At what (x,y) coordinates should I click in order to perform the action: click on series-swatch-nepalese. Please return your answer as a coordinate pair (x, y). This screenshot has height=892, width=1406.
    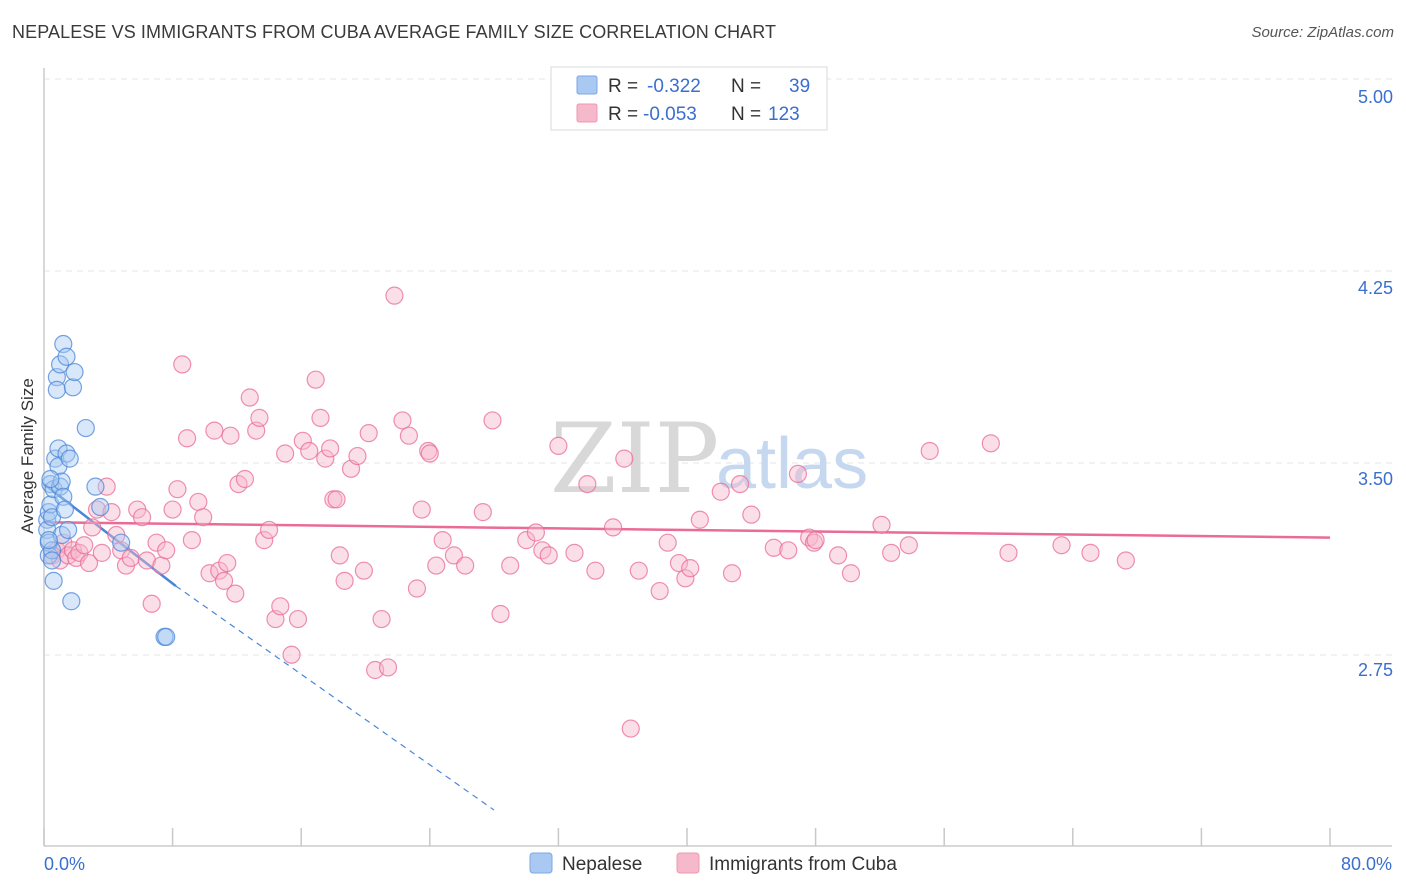
    Looking at the image, I should click on (541, 863).